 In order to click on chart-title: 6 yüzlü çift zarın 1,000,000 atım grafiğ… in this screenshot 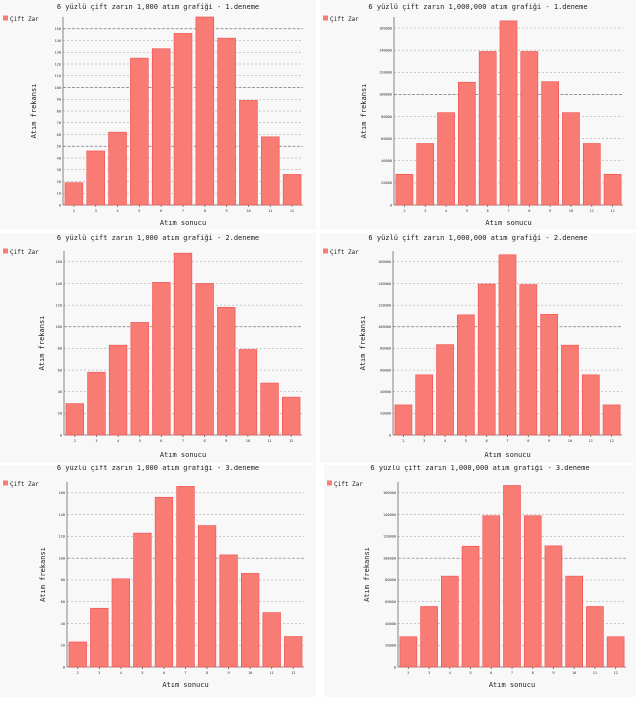, I will do `click(479, 468)`.